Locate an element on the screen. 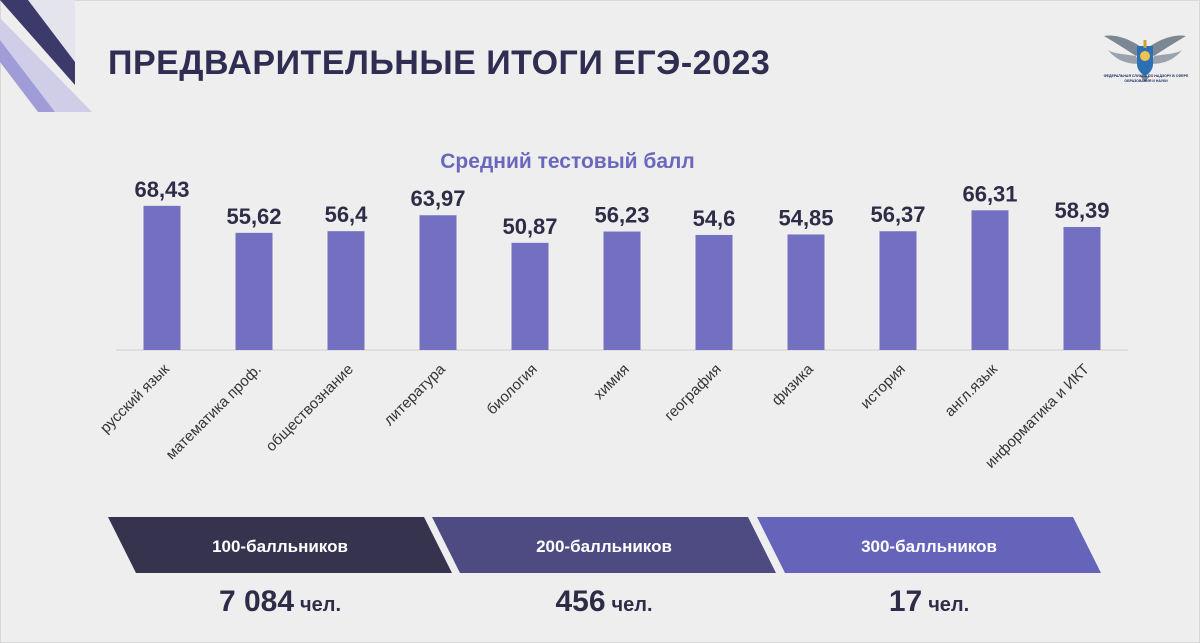 This screenshot has height=643, width=1200. rosobrnadzor-logo-icon is located at coordinates (1145, 58).